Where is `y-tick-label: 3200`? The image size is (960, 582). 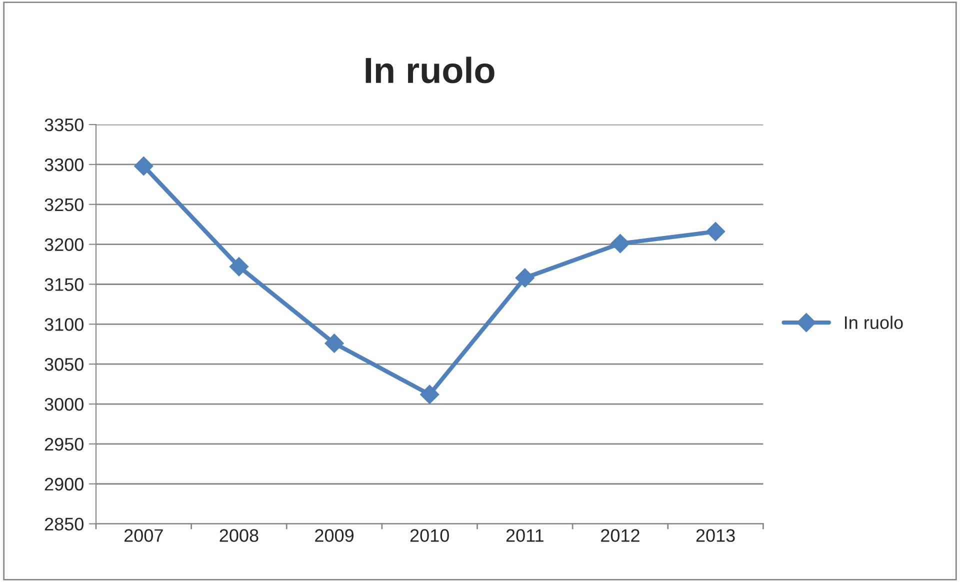 y-tick-label: 3200 is located at coordinates (64, 245).